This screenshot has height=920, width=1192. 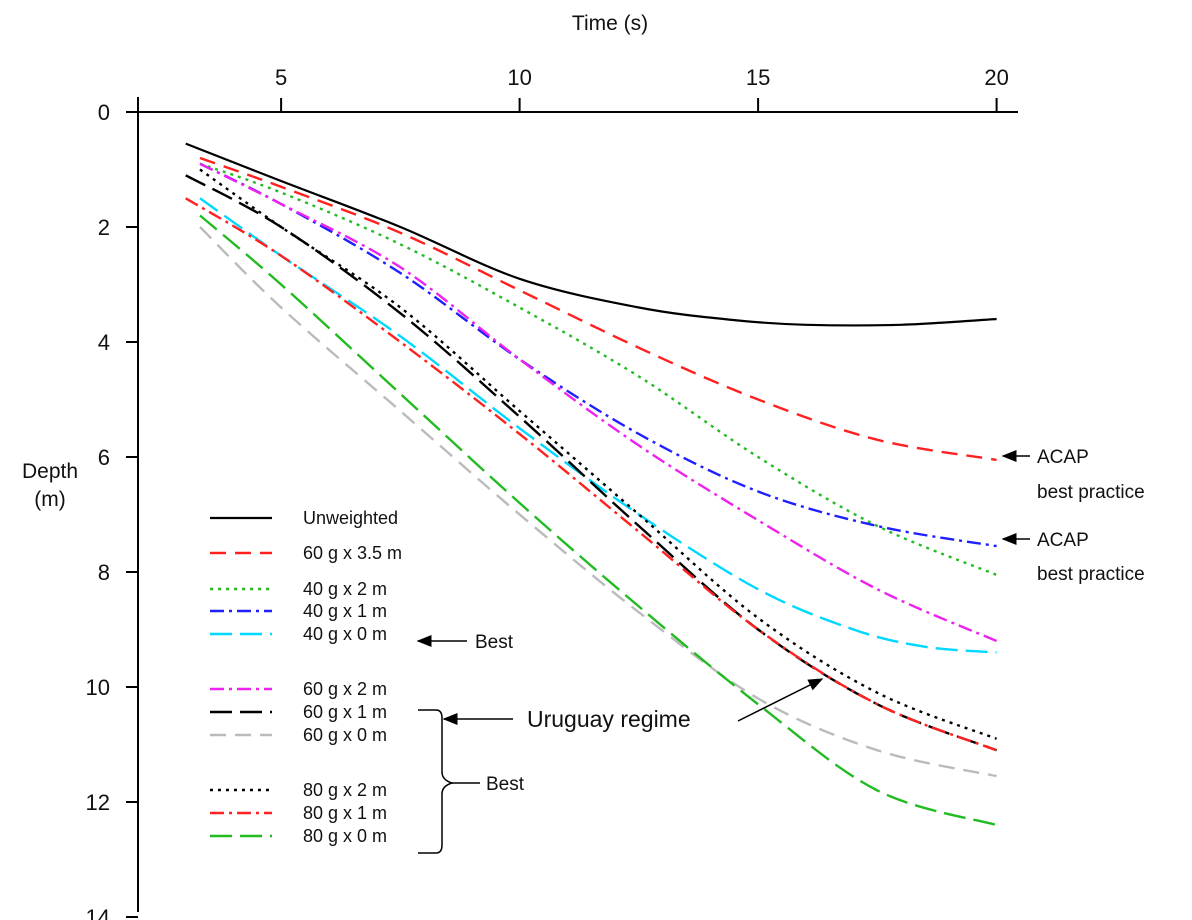 What do you see at coordinates (436, 781) in the screenshot?
I see `best-group-bracket` at bounding box center [436, 781].